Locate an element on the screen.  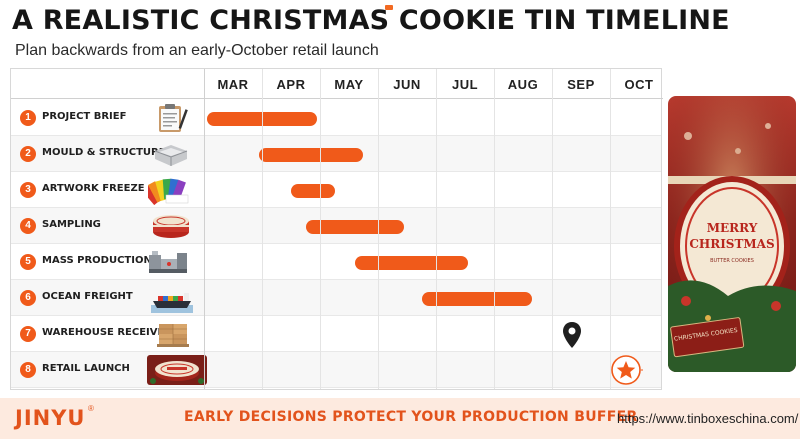
step-number: 3 is located at coordinates (28, 190).